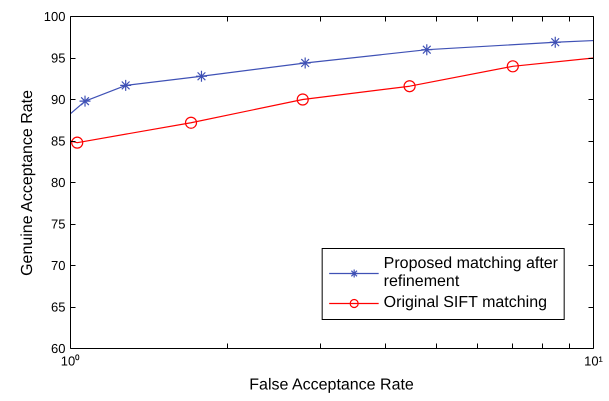 This screenshot has height=401, width=609. Describe the element at coordinates (331, 385) in the screenshot. I see `x-axis-title: False Acceptance Rate` at that location.